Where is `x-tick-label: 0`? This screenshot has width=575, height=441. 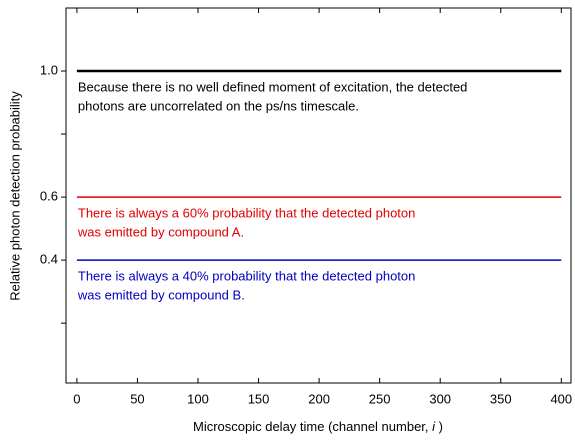 x-tick-label: 0 is located at coordinates (76, 398).